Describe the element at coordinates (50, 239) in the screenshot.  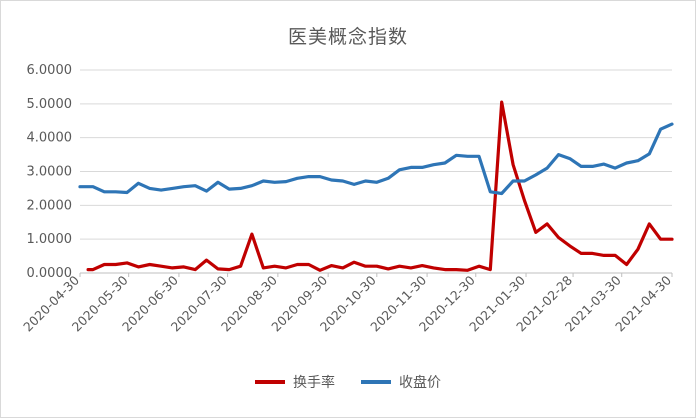
I see `y-tick-label: 1.0000` at that location.